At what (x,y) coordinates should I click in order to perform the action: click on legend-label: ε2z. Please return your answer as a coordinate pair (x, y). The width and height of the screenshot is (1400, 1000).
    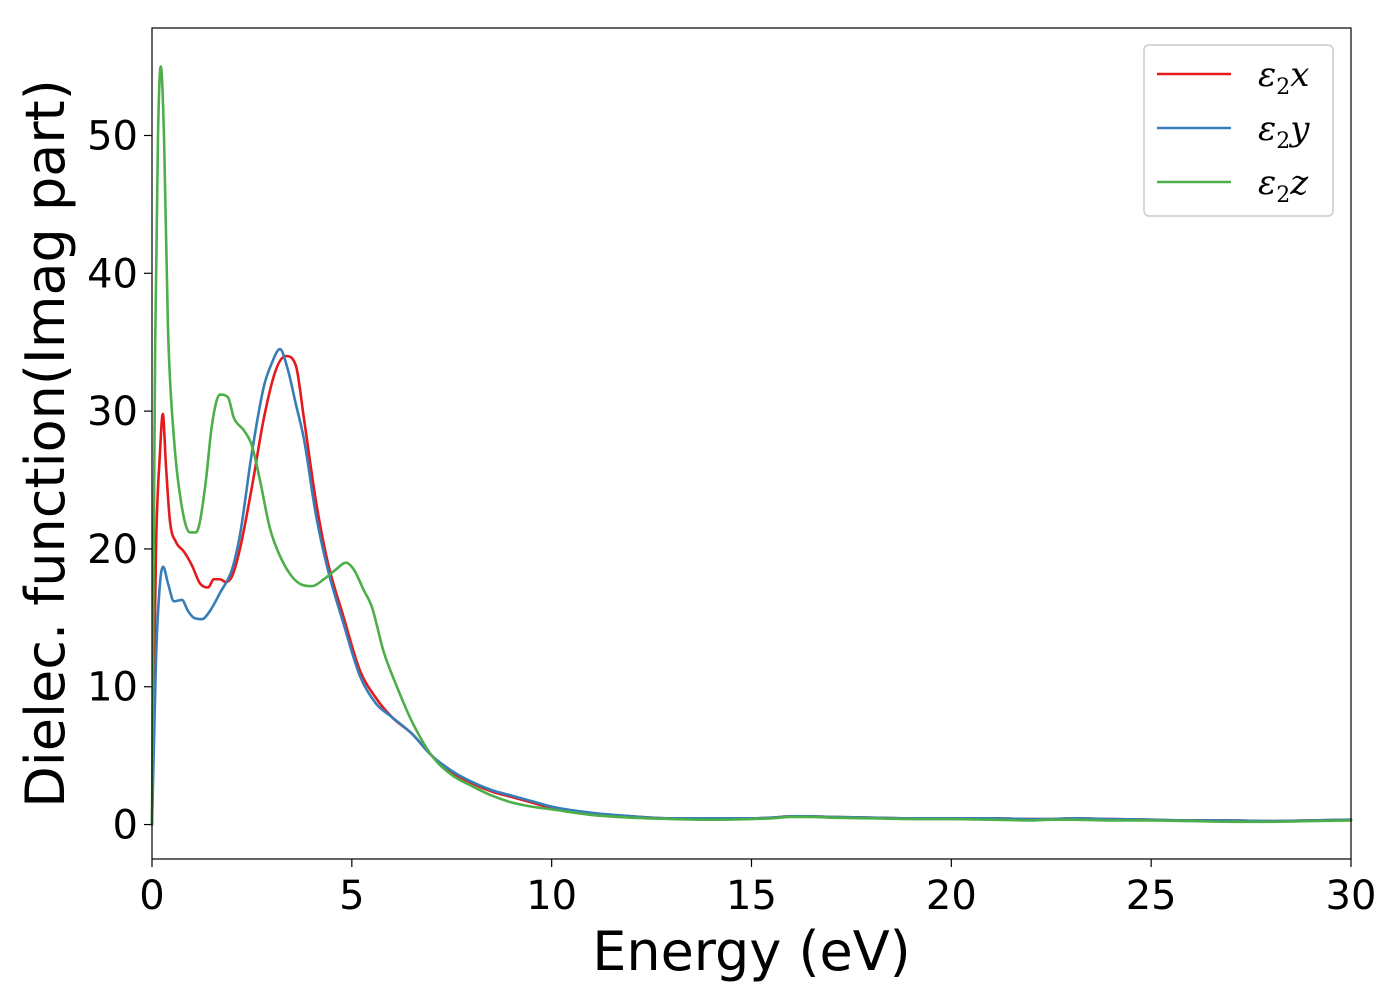
    Looking at the image, I should click on (1283, 185).